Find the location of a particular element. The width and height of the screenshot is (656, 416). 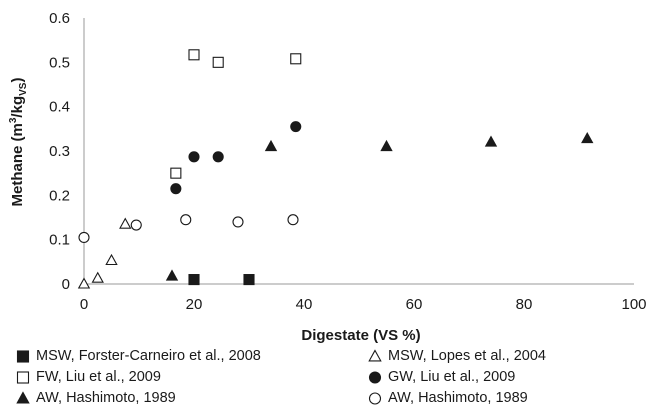

legend-label: FW, Liu et al., 2009 is located at coordinates (98, 377).